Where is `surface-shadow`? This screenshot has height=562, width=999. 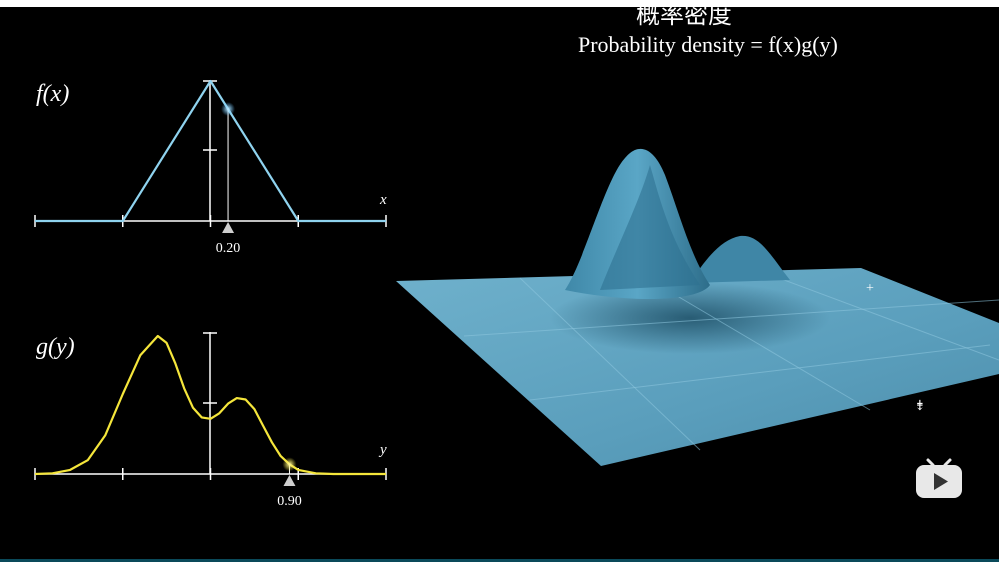 surface-shadow is located at coordinates (690, 318).